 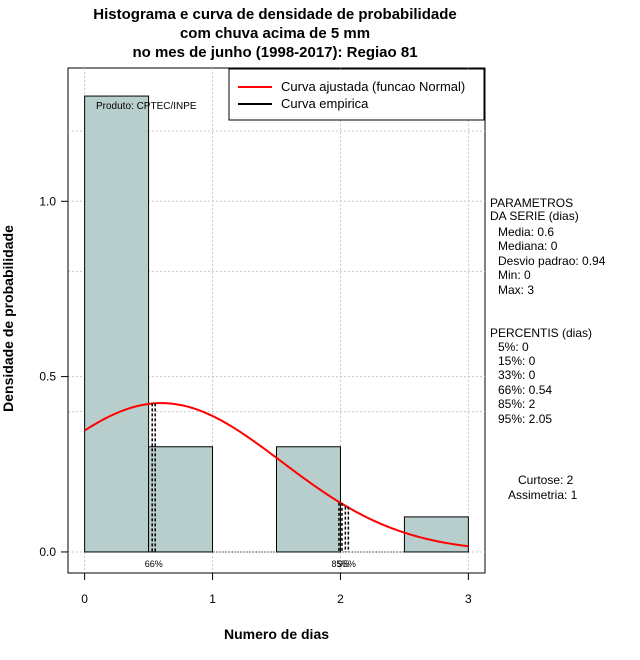 I want to click on stat-mediana: Mediana: 0, so click(x=528, y=246).